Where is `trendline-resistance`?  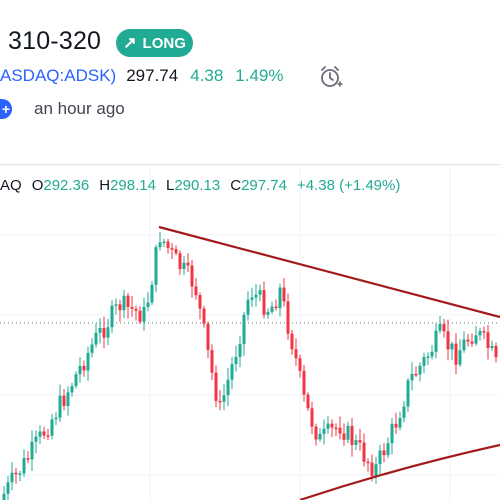
trendline-resistance is located at coordinates (329, 272).